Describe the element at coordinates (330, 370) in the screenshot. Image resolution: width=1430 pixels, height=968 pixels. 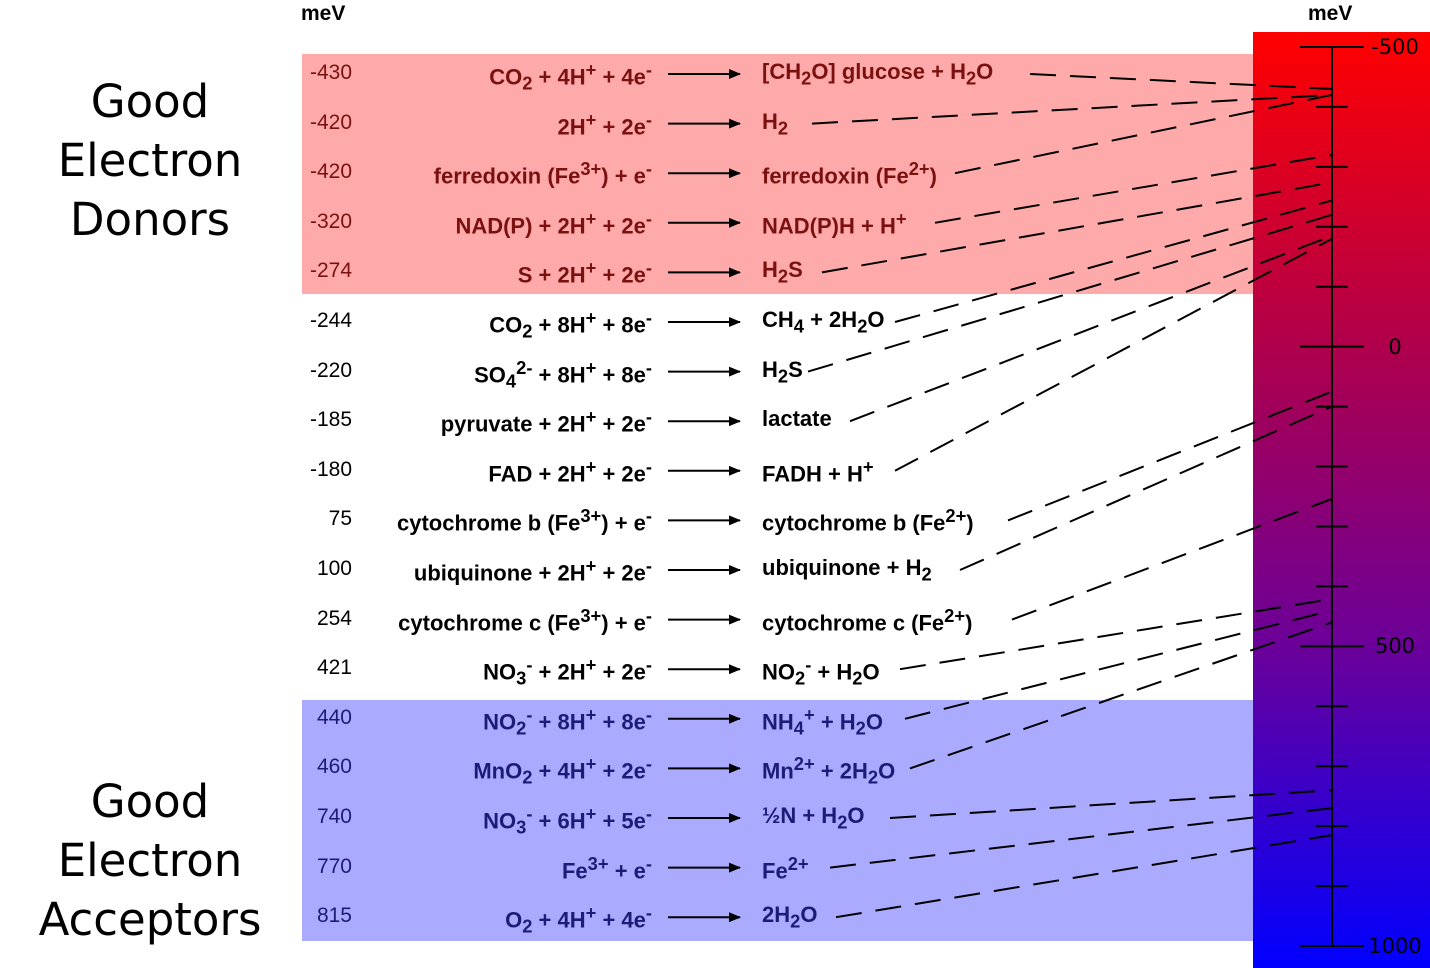
I see `potential-value: -220` at that location.